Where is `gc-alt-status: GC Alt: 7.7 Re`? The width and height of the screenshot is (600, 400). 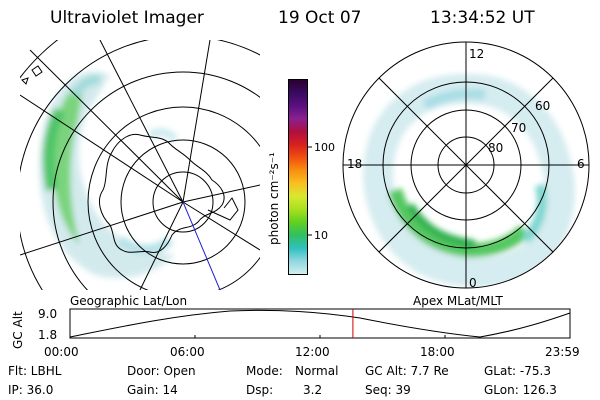
gc-alt-status: GC Alt: 7.7 Re is located at coordinates (407, 371).